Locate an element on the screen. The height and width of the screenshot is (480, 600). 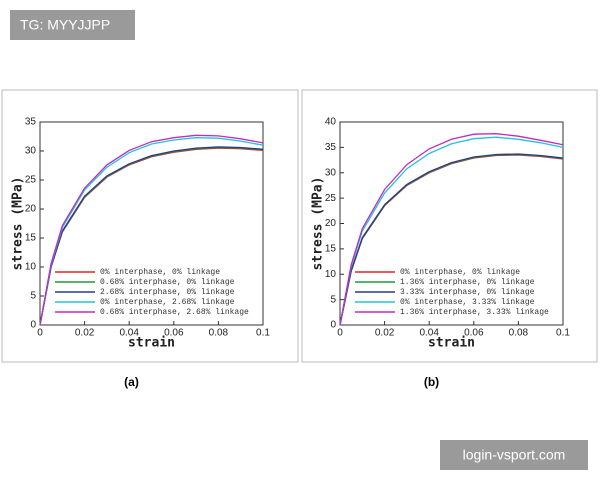
y-tick-label: 40 is located at coordinates (331, 122).